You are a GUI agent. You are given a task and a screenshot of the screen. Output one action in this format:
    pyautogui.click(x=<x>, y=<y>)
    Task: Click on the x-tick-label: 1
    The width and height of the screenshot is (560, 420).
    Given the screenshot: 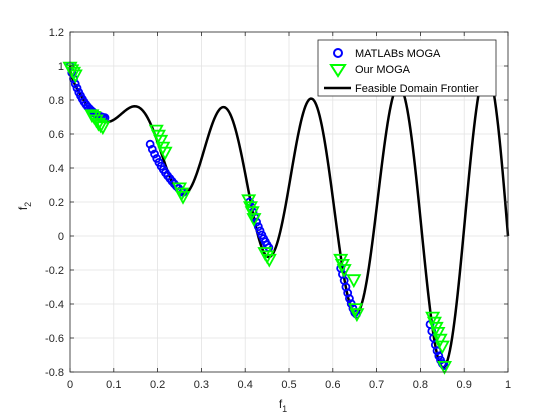 What is the action you would take?
    pyautogui.click(x=508, y=385)
    